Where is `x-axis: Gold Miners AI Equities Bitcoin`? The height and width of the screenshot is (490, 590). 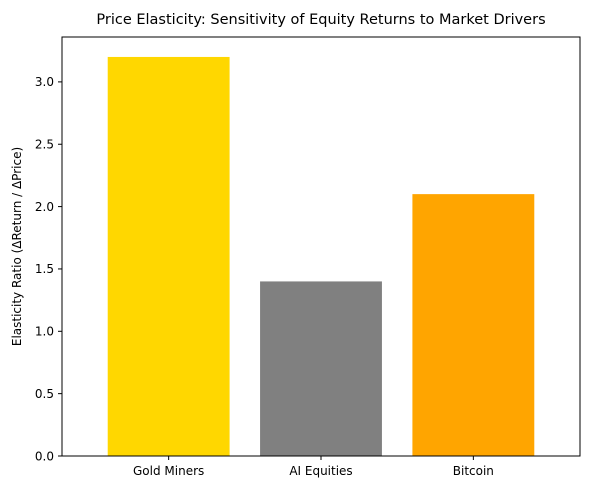 x-axis: Gold Miners AI Equities Bitcoin is located at coordinates (313, 467).